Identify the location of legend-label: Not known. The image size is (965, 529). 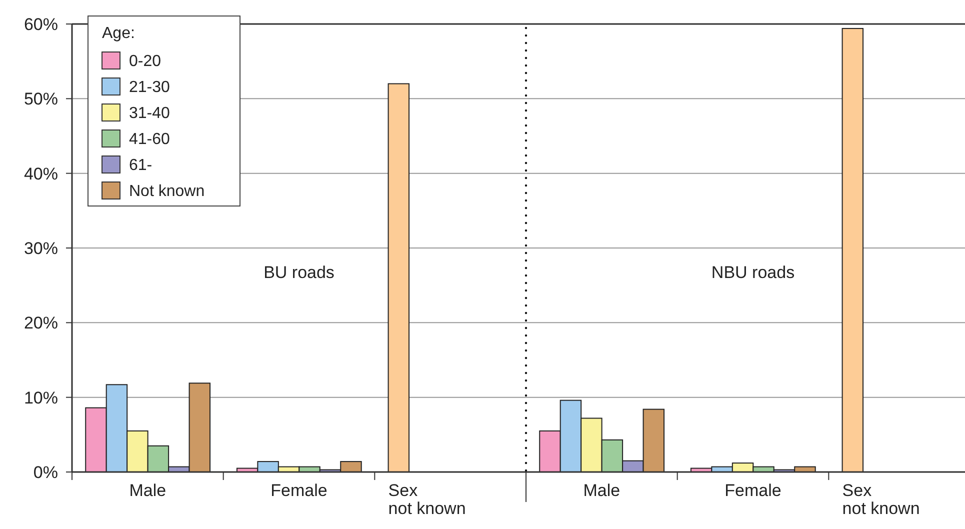
(167, 191).